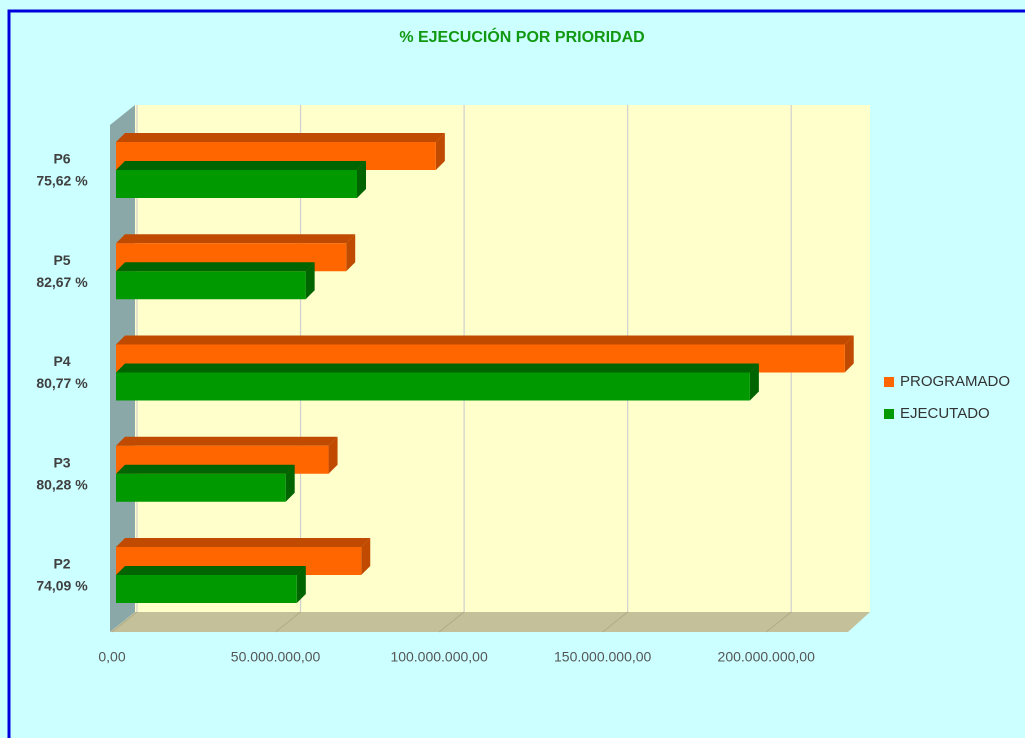 The height and width of the screenshot is (738, 1025). Describe the element at coordinates (62, 282) in the screenshot. I see `category-sublabel: 82,67 %` at that location.